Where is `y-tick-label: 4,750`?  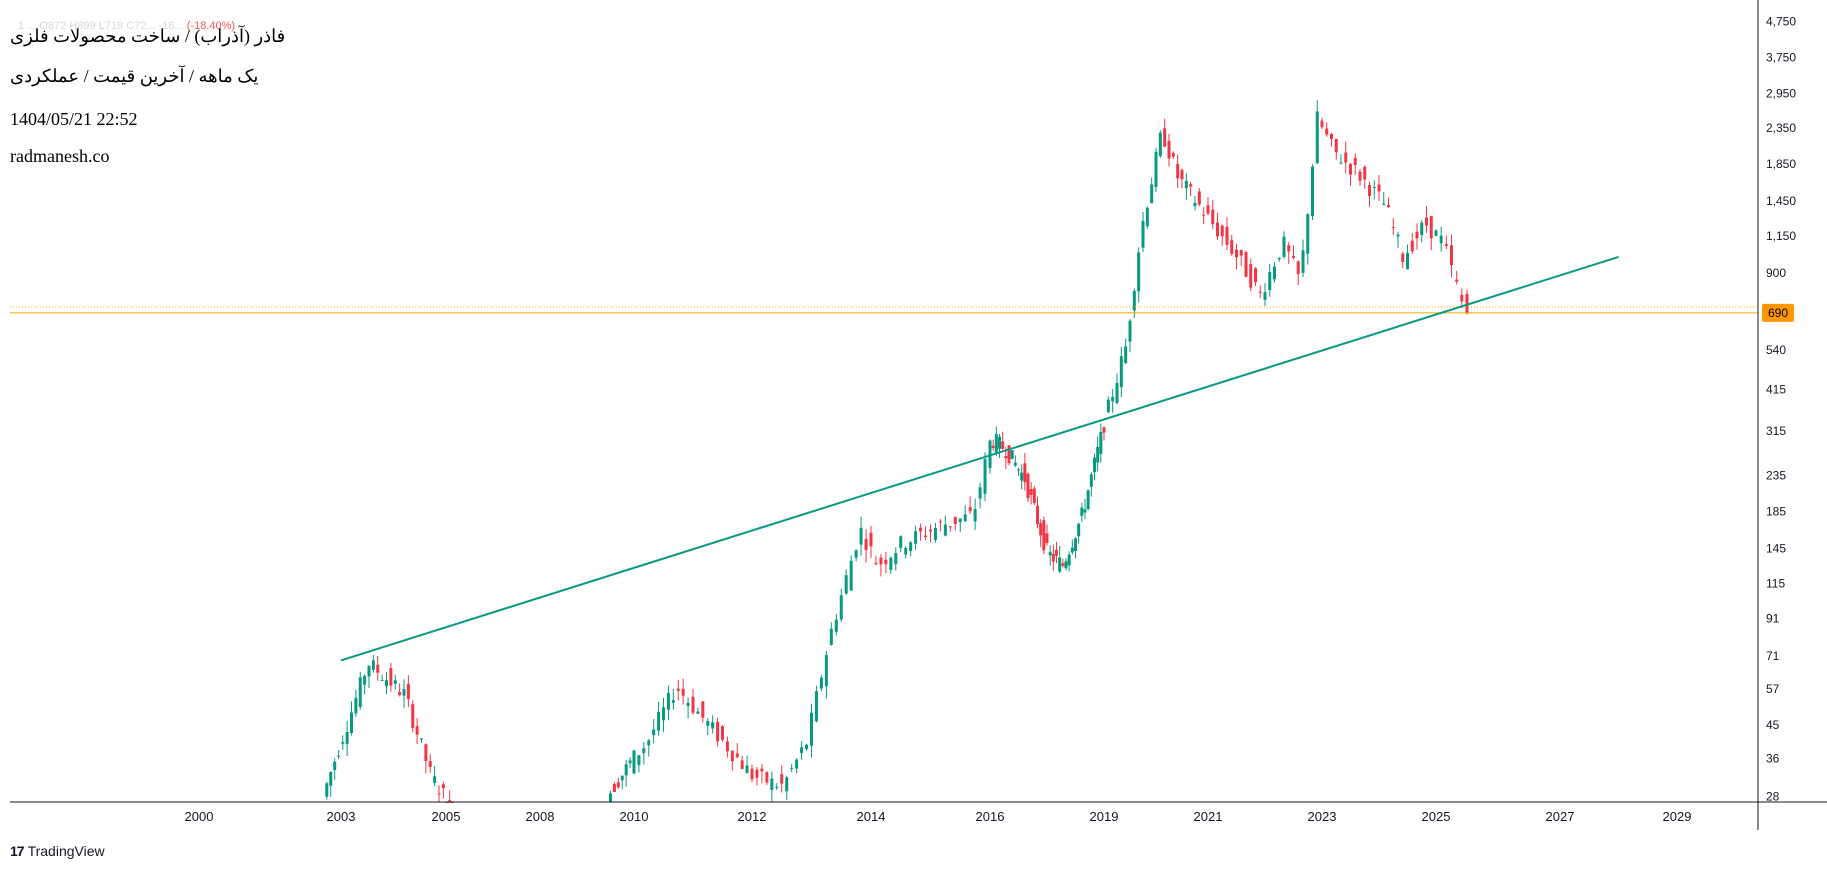
y-tick-label: 4,750 is located at coordinates (1781, 22).